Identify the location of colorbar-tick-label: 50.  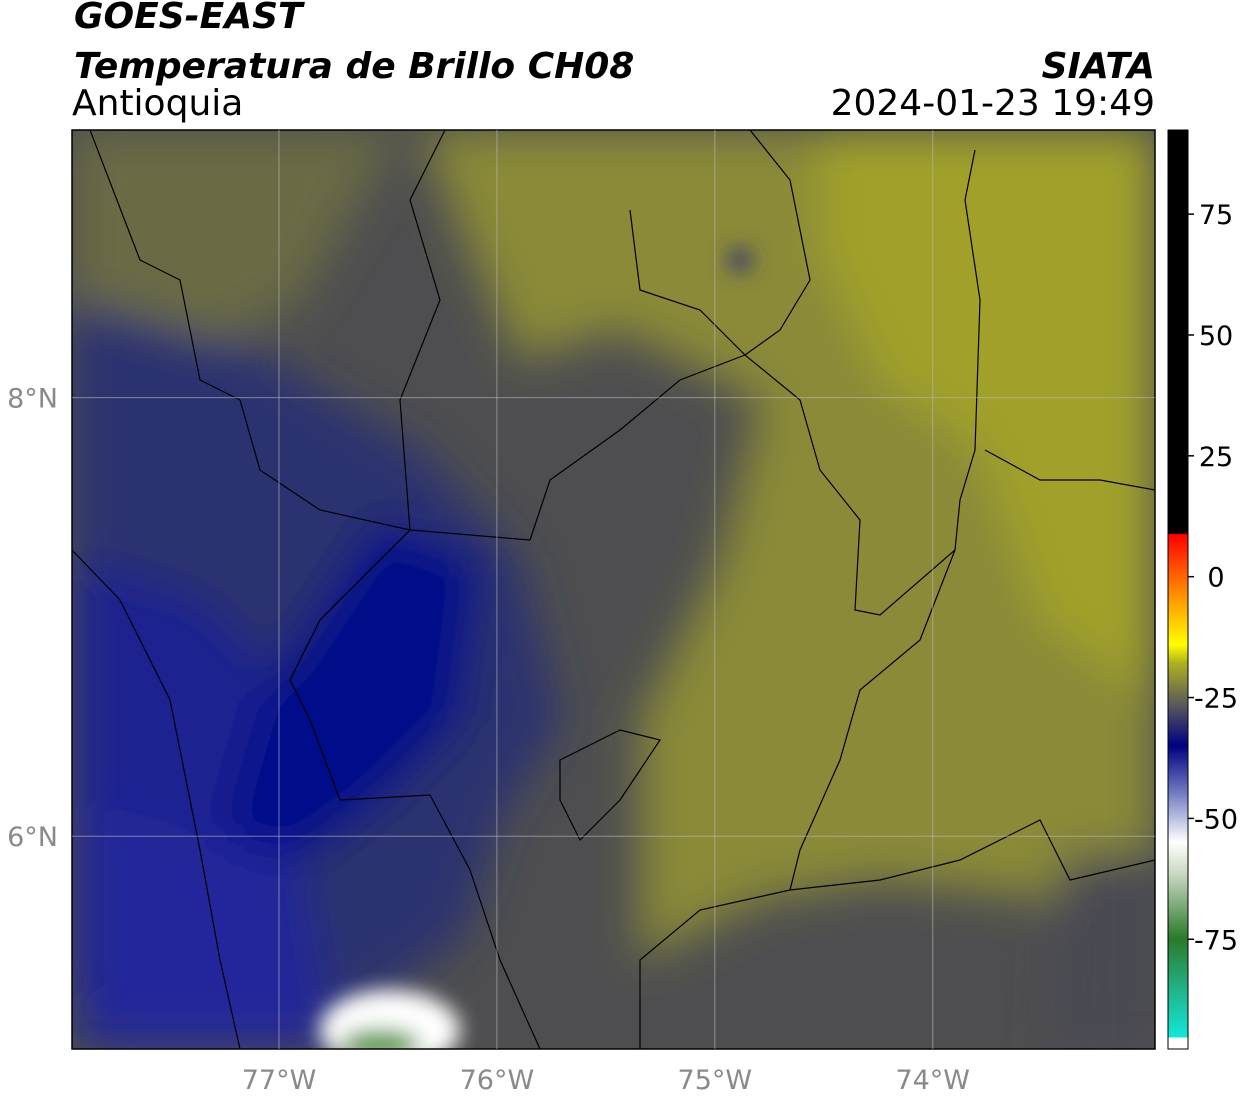
(1216, 336).